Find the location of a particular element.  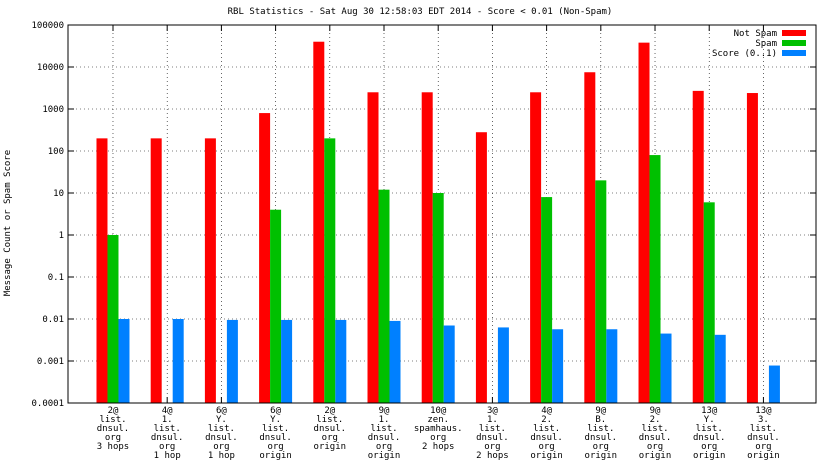

legend-spam-label: Spam is located at coordinates (766, 44).